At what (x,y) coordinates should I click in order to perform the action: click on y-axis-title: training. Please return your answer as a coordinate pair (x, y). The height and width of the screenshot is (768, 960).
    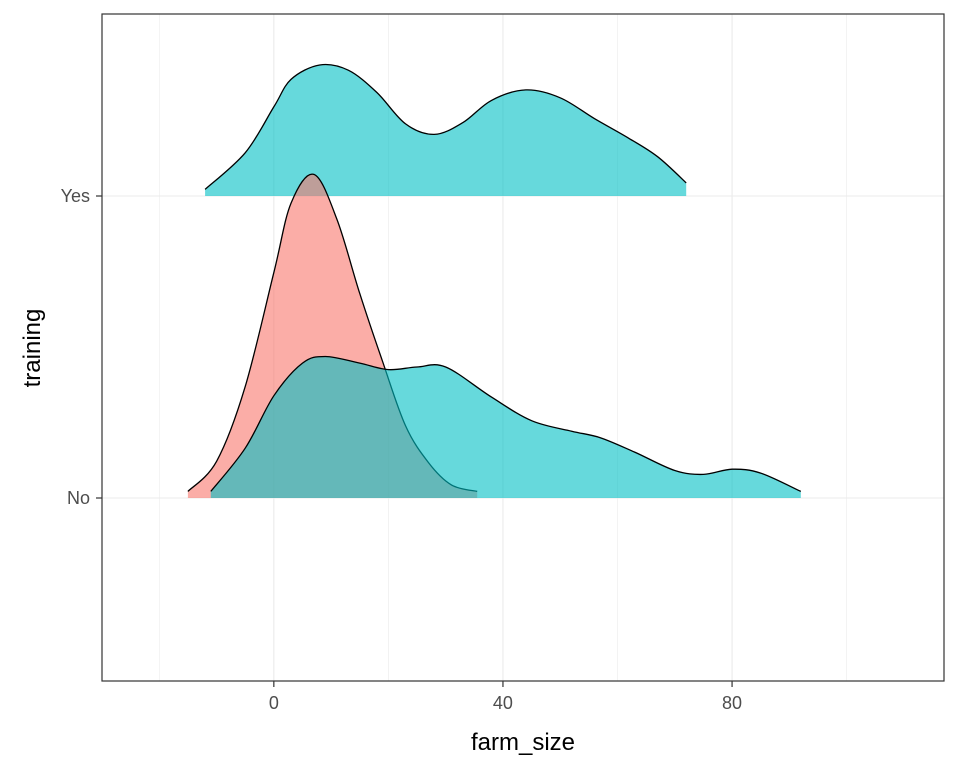
    Looking at the image, I should click on (32, 348).